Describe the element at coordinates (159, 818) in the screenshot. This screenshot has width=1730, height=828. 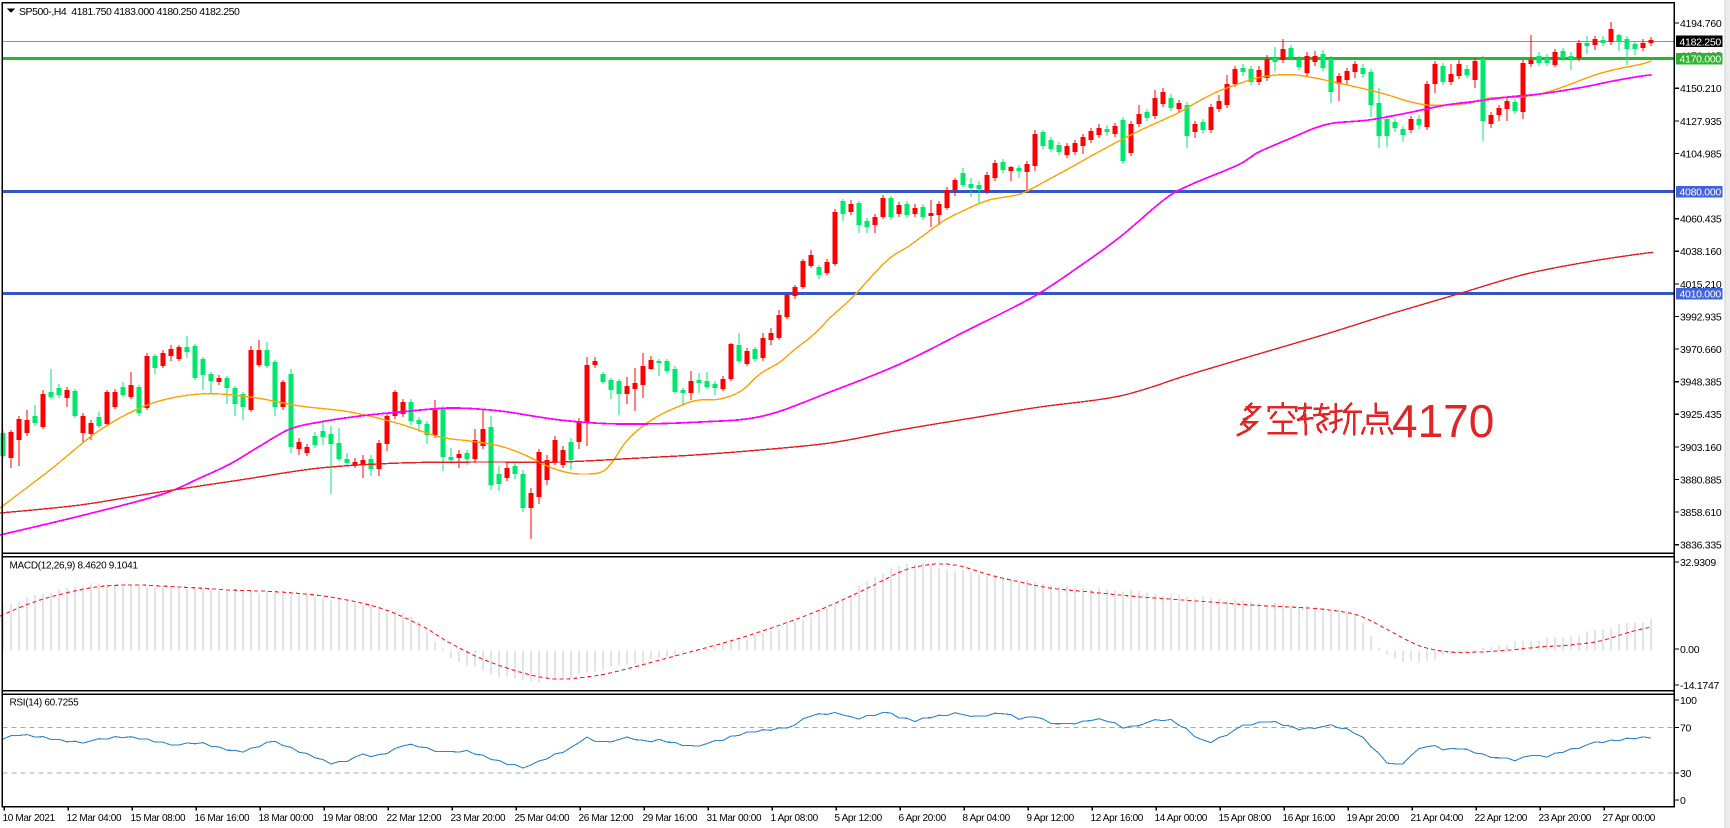
I see `svg-text: 15 Mar 08:00` at that location.